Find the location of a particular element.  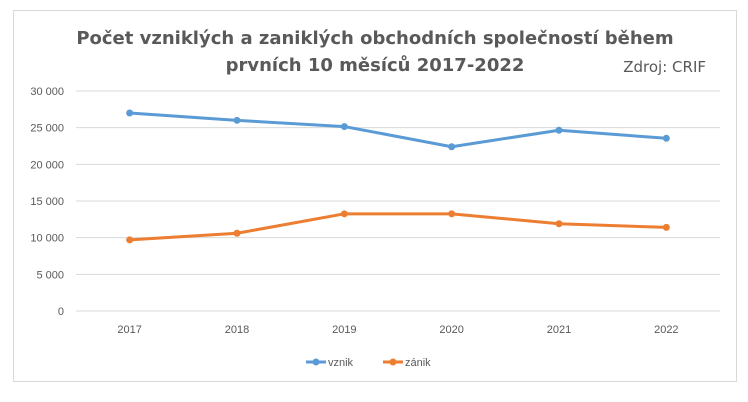

x-tick-label: 2017 is located at coordinates (129, 330).